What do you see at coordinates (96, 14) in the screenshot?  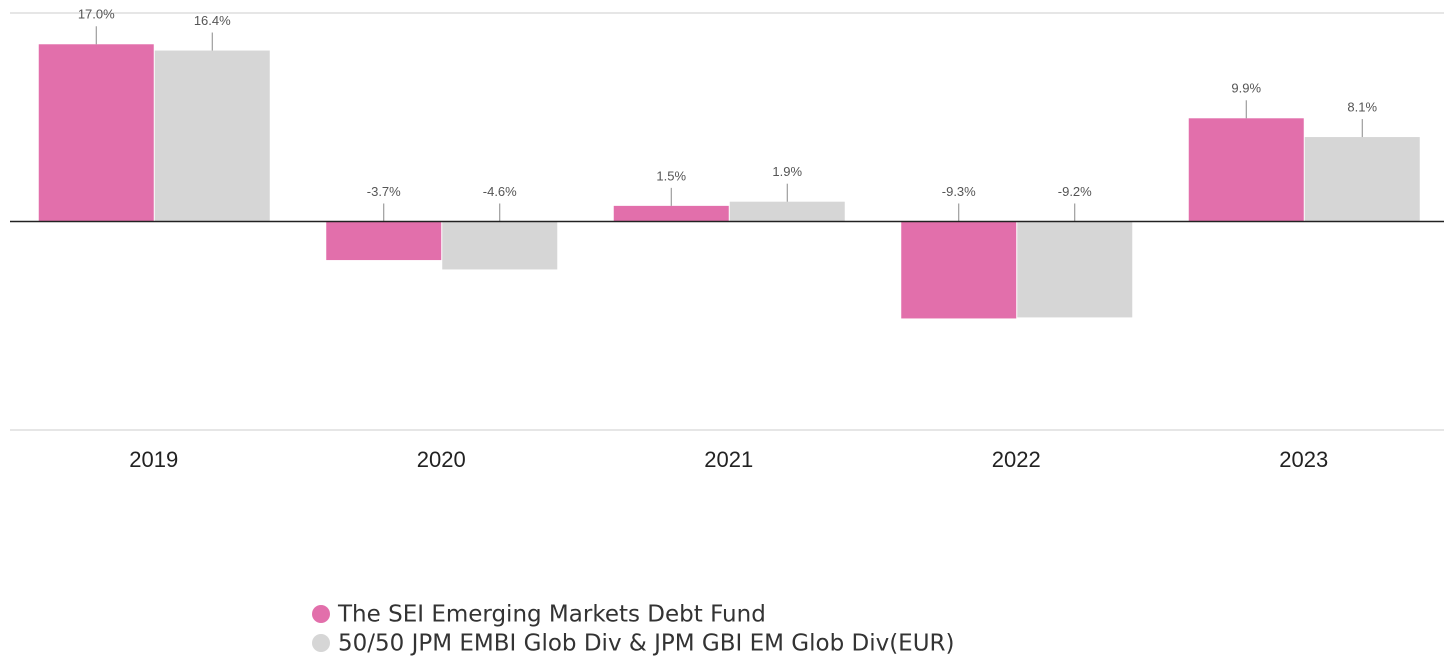 I see `value-label: 17.0%` at bounding box center [96, 14].